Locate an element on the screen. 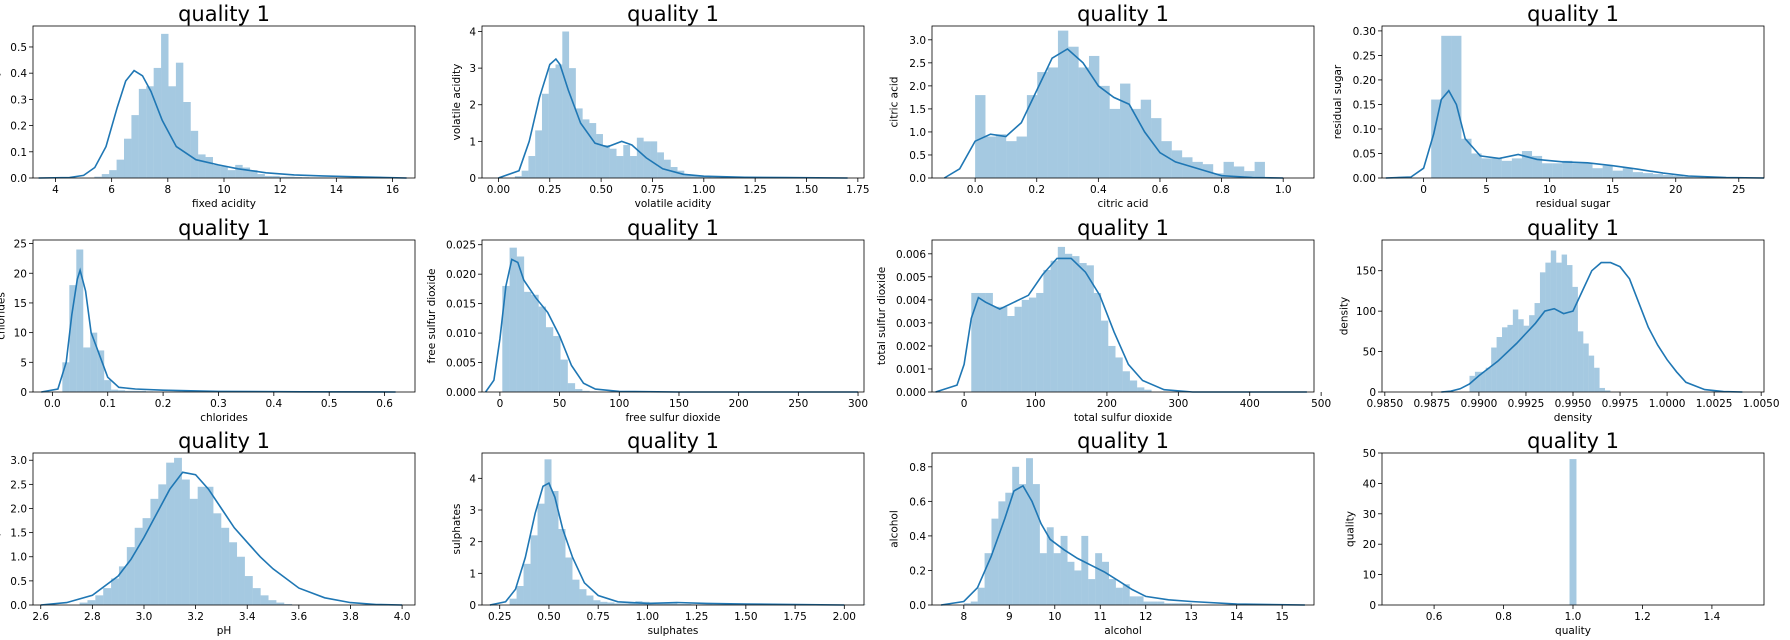  x-tick-label: 0.9975 is located at coordinates (1620, 404).